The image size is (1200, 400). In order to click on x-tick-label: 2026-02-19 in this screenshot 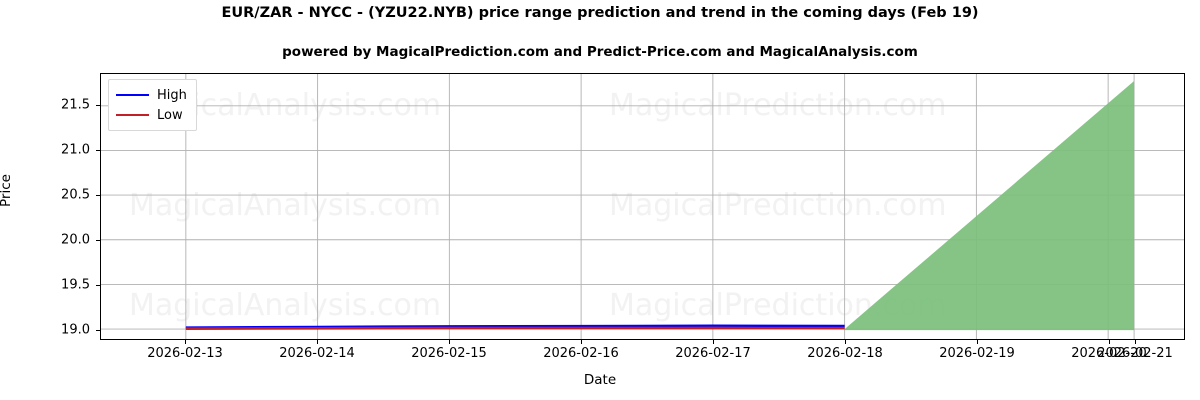, I will do `click(977, 353)`.